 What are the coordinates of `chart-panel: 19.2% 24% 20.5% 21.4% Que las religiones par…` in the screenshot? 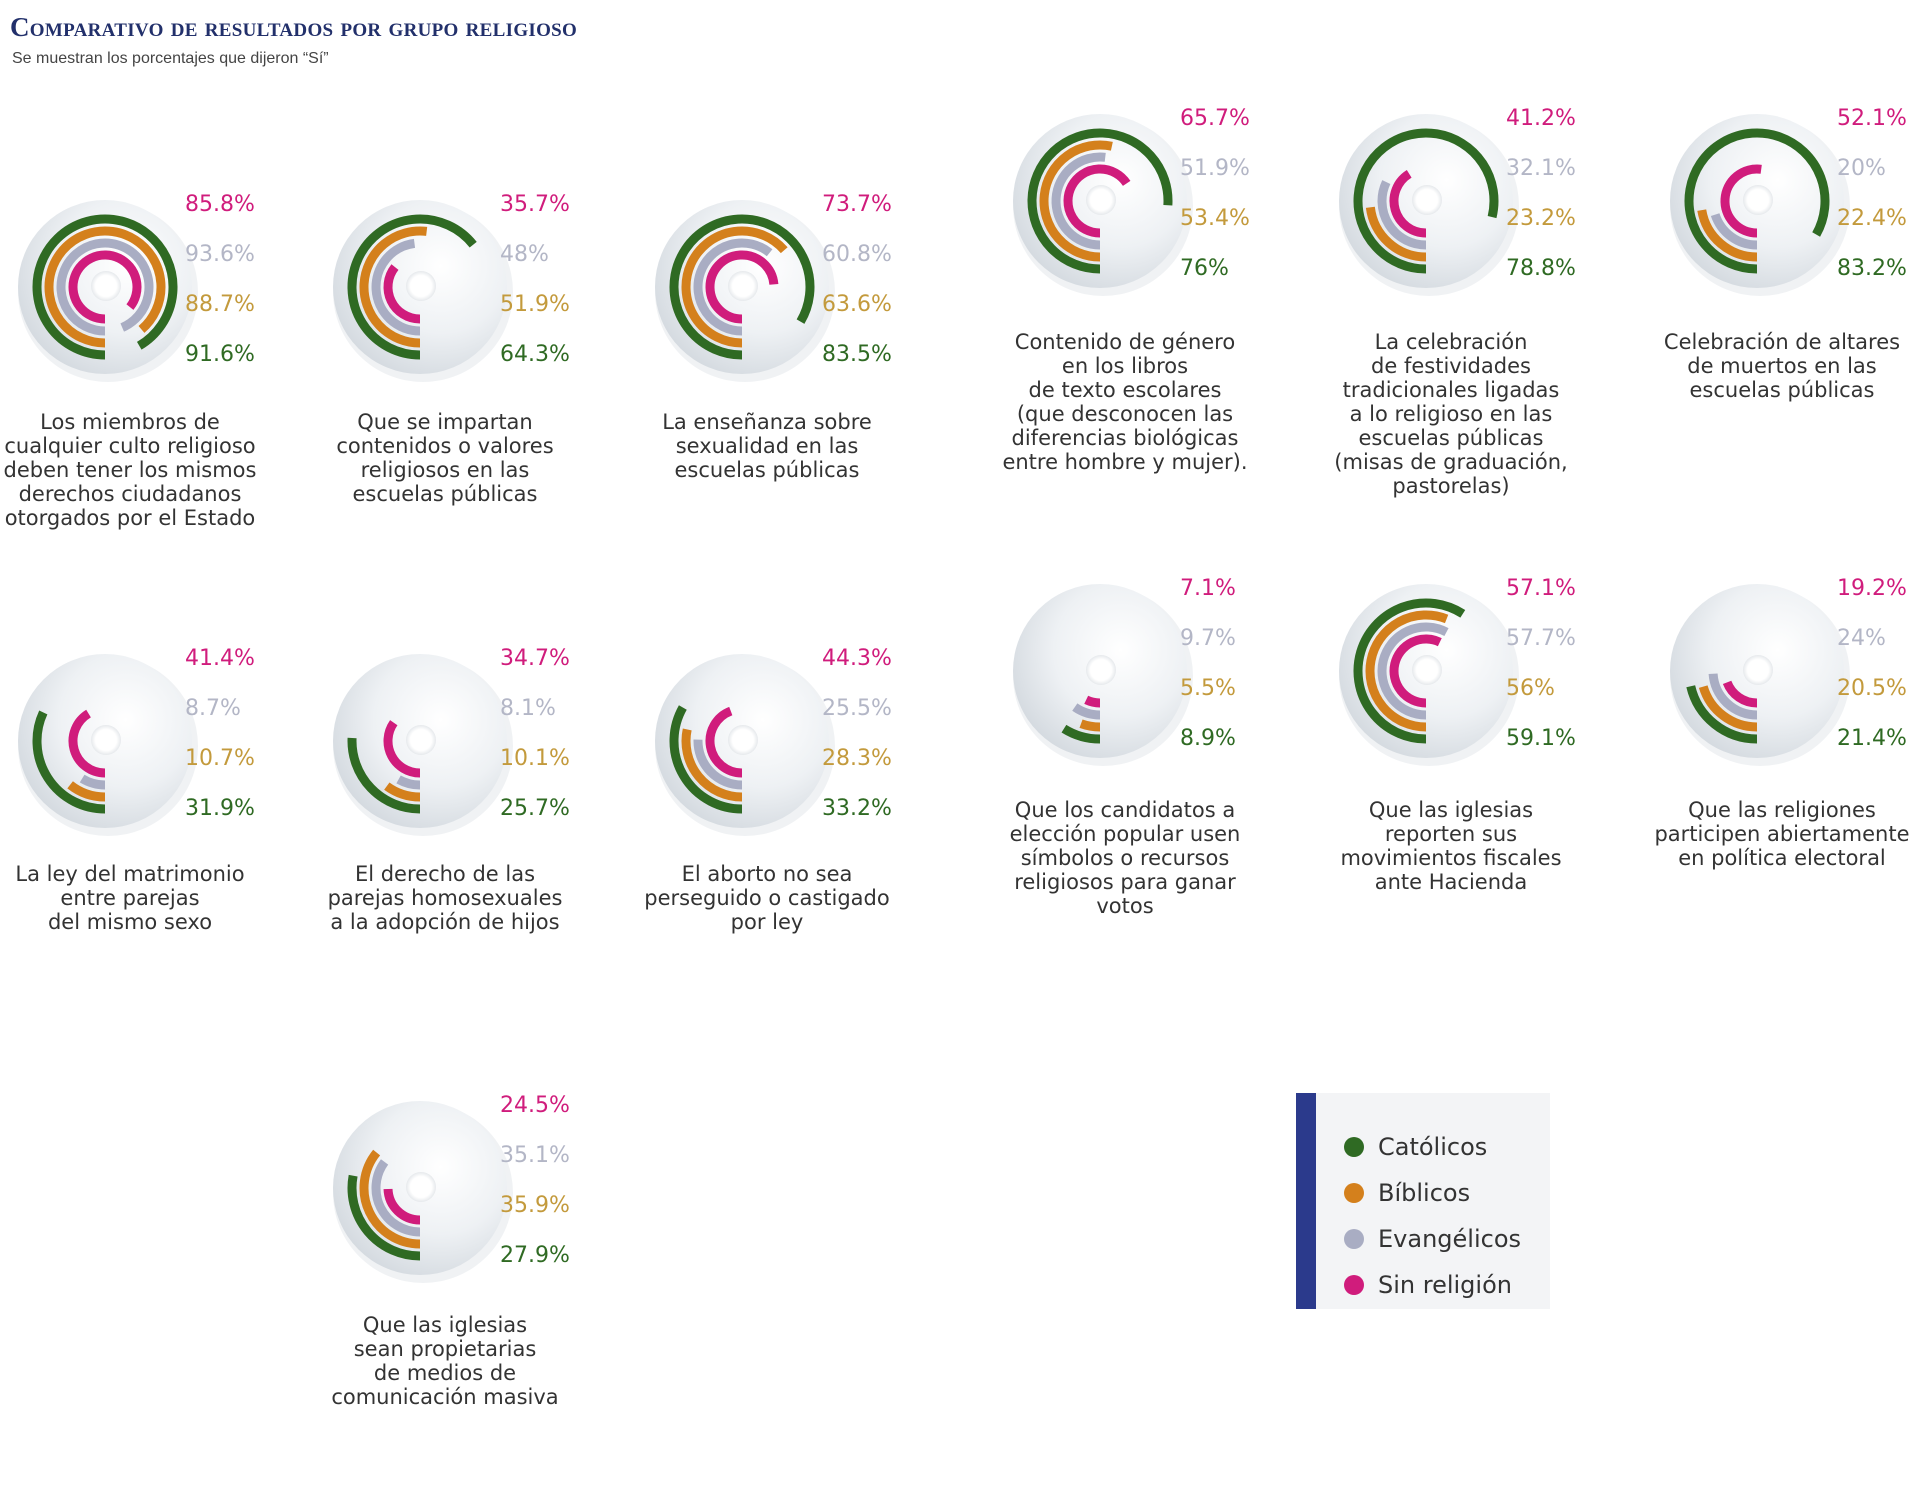 It's located at (1784, 776).